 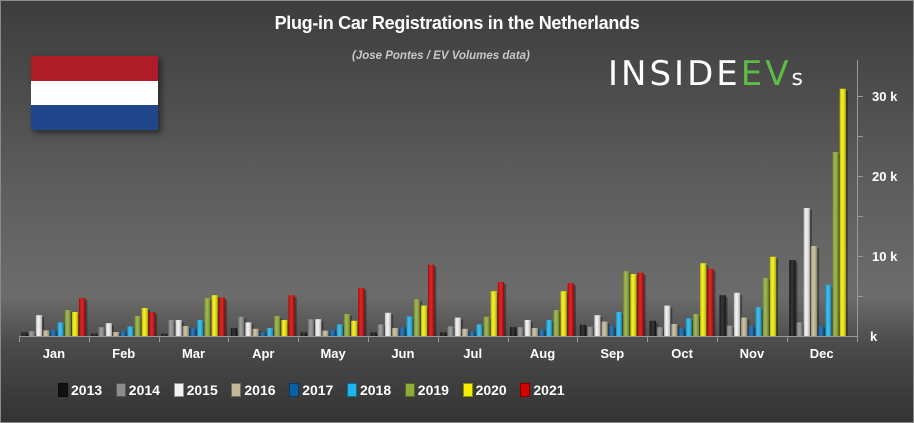 What do you see at coordinates (94, 117) in the screenshot?
I see `flag-stripe-blue` at bounding box center [94, 117].